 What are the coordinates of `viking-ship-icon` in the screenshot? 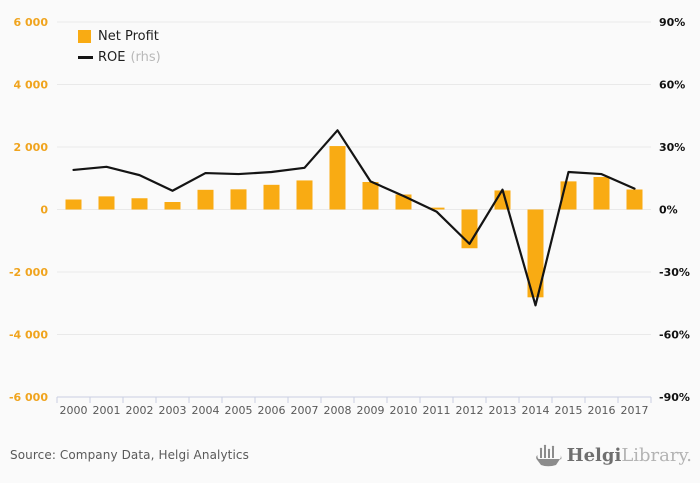 It's located at (548, 455).